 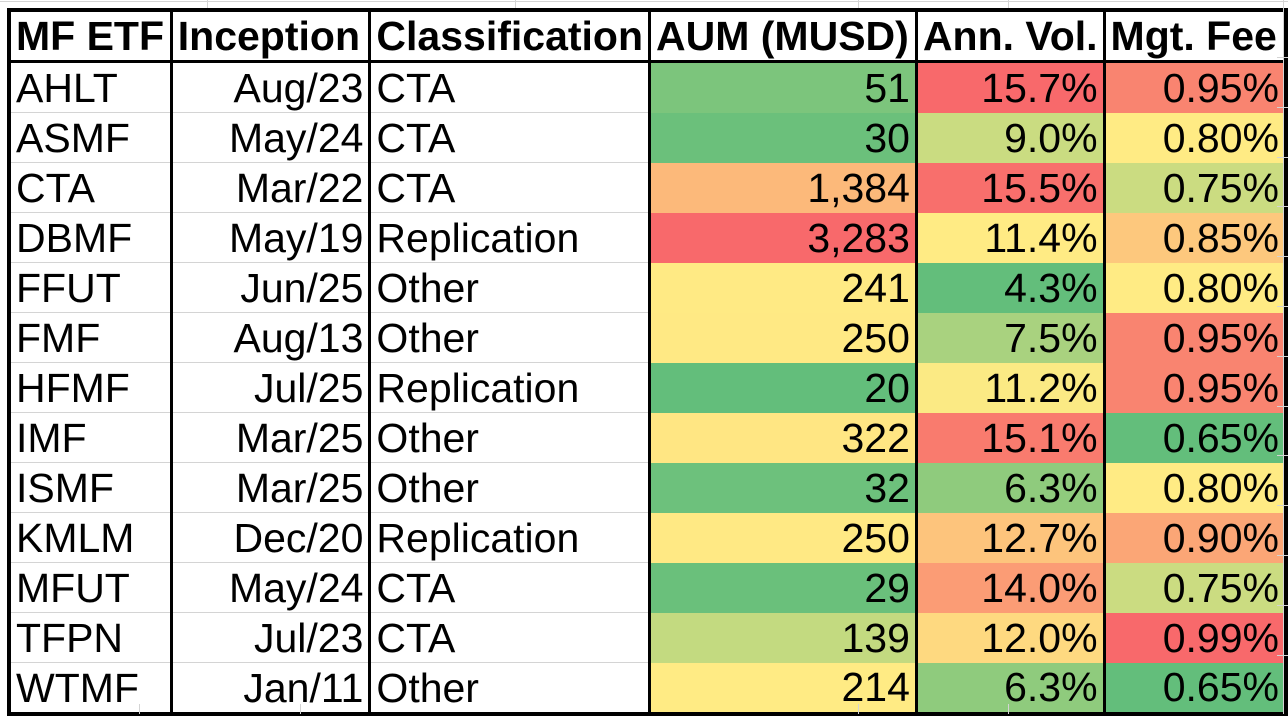 What do you see at coordinates (90, 688) in the screenshot?
I see `cell-ticker: WTMF` at bounding box center [90, 688].